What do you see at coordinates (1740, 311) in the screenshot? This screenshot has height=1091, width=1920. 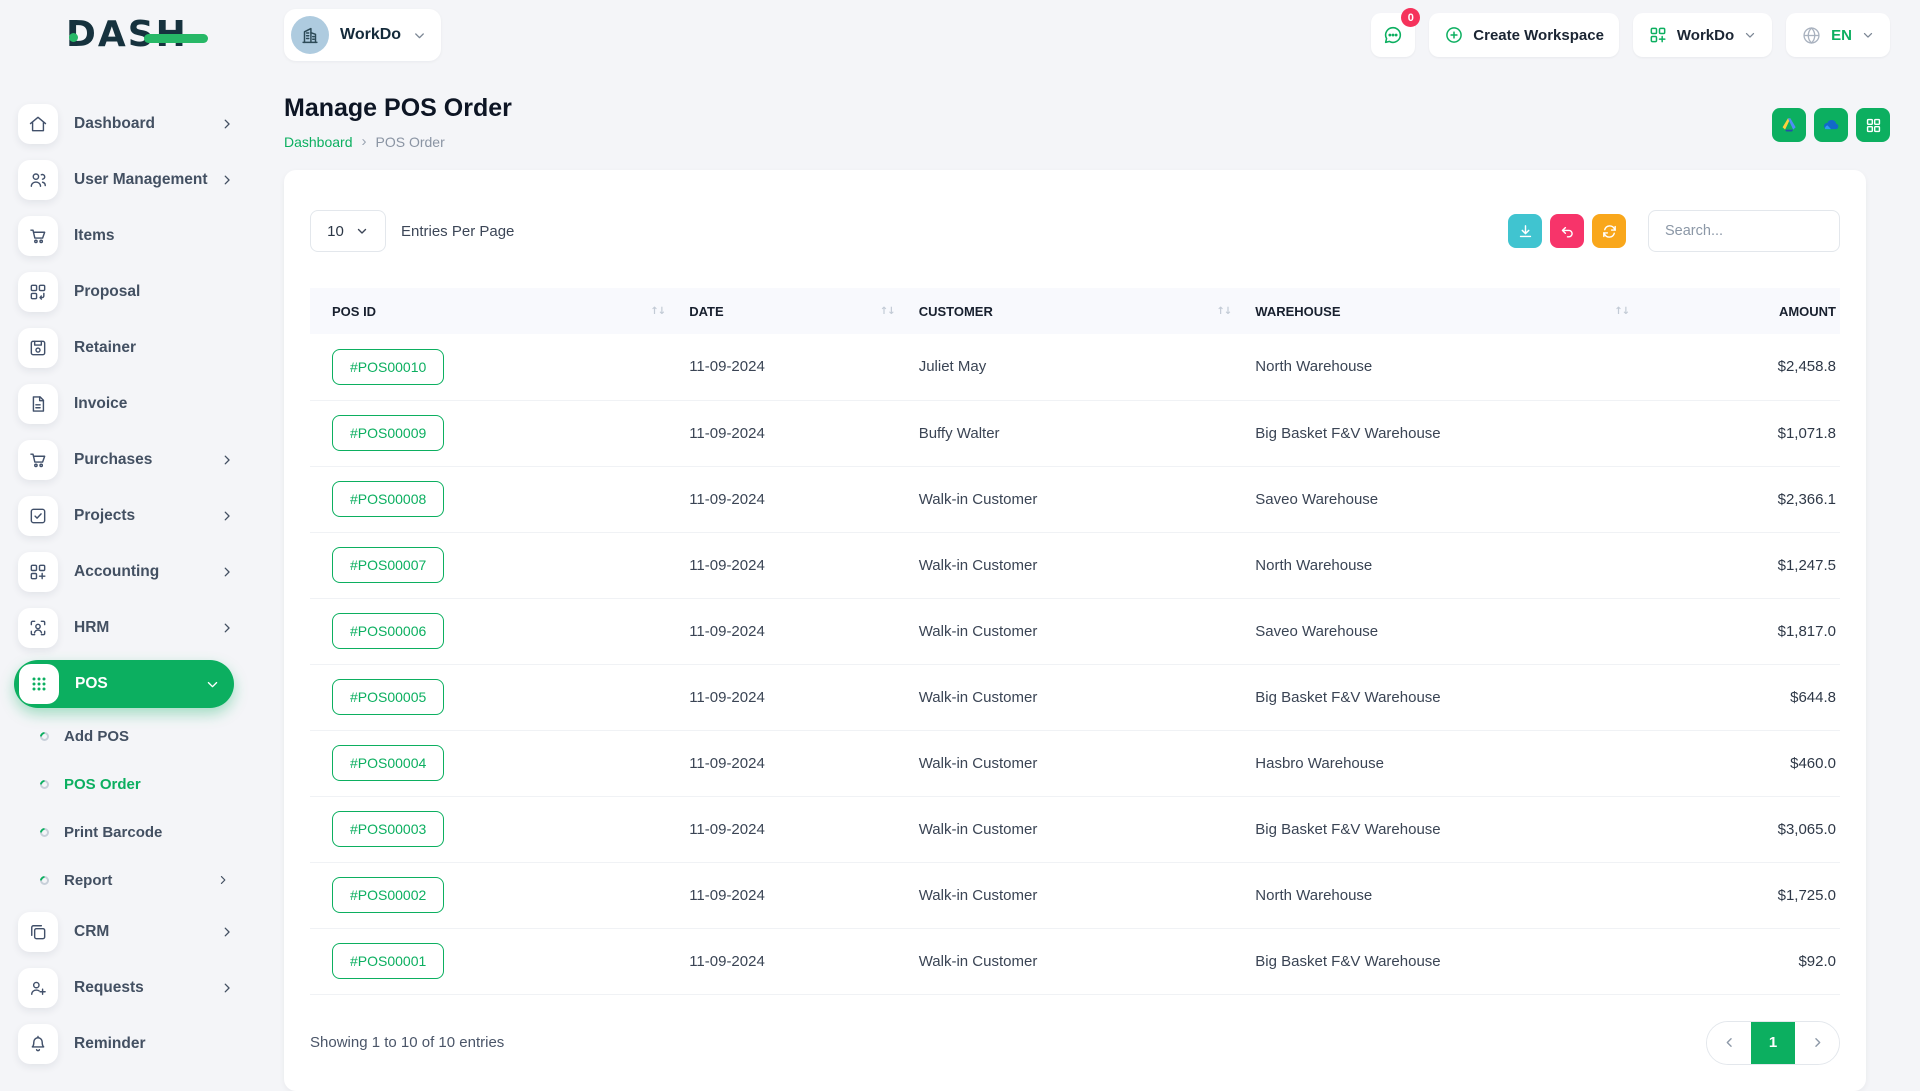 I see `column-header-amount: AMOUNT` at bounding box center [1740, 311].